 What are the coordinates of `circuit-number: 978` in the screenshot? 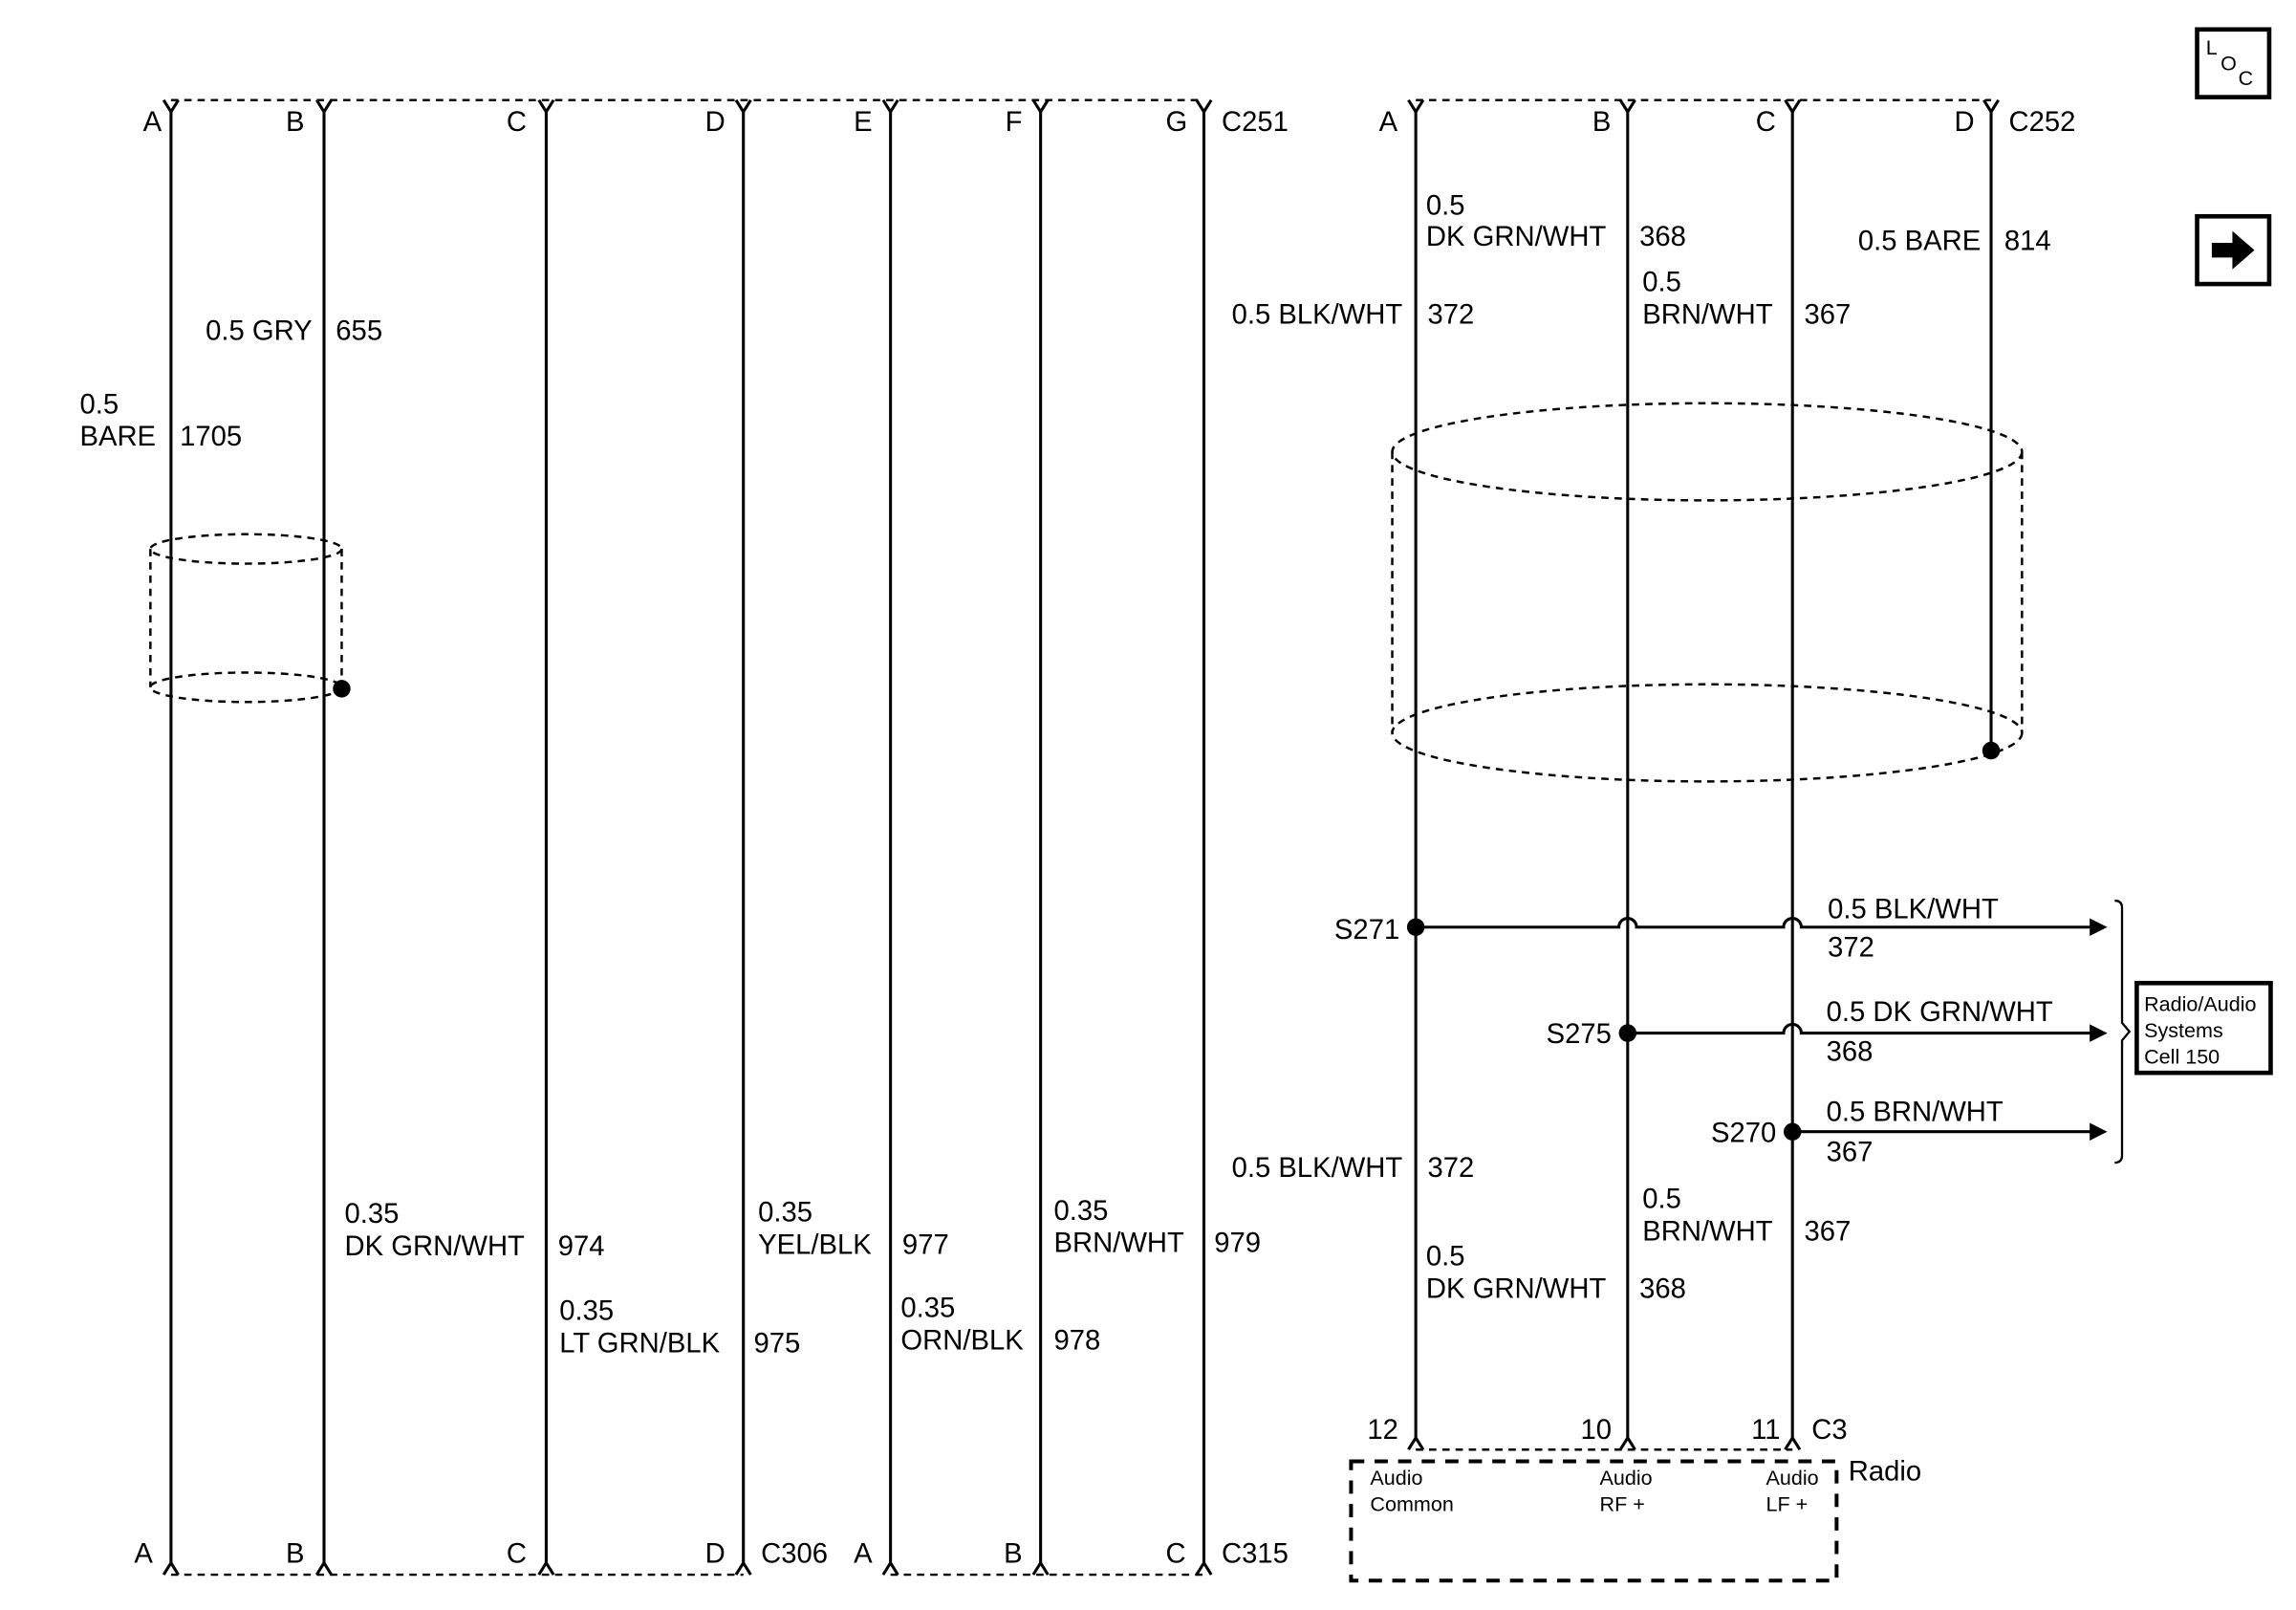 It's located at (1076, 1340).